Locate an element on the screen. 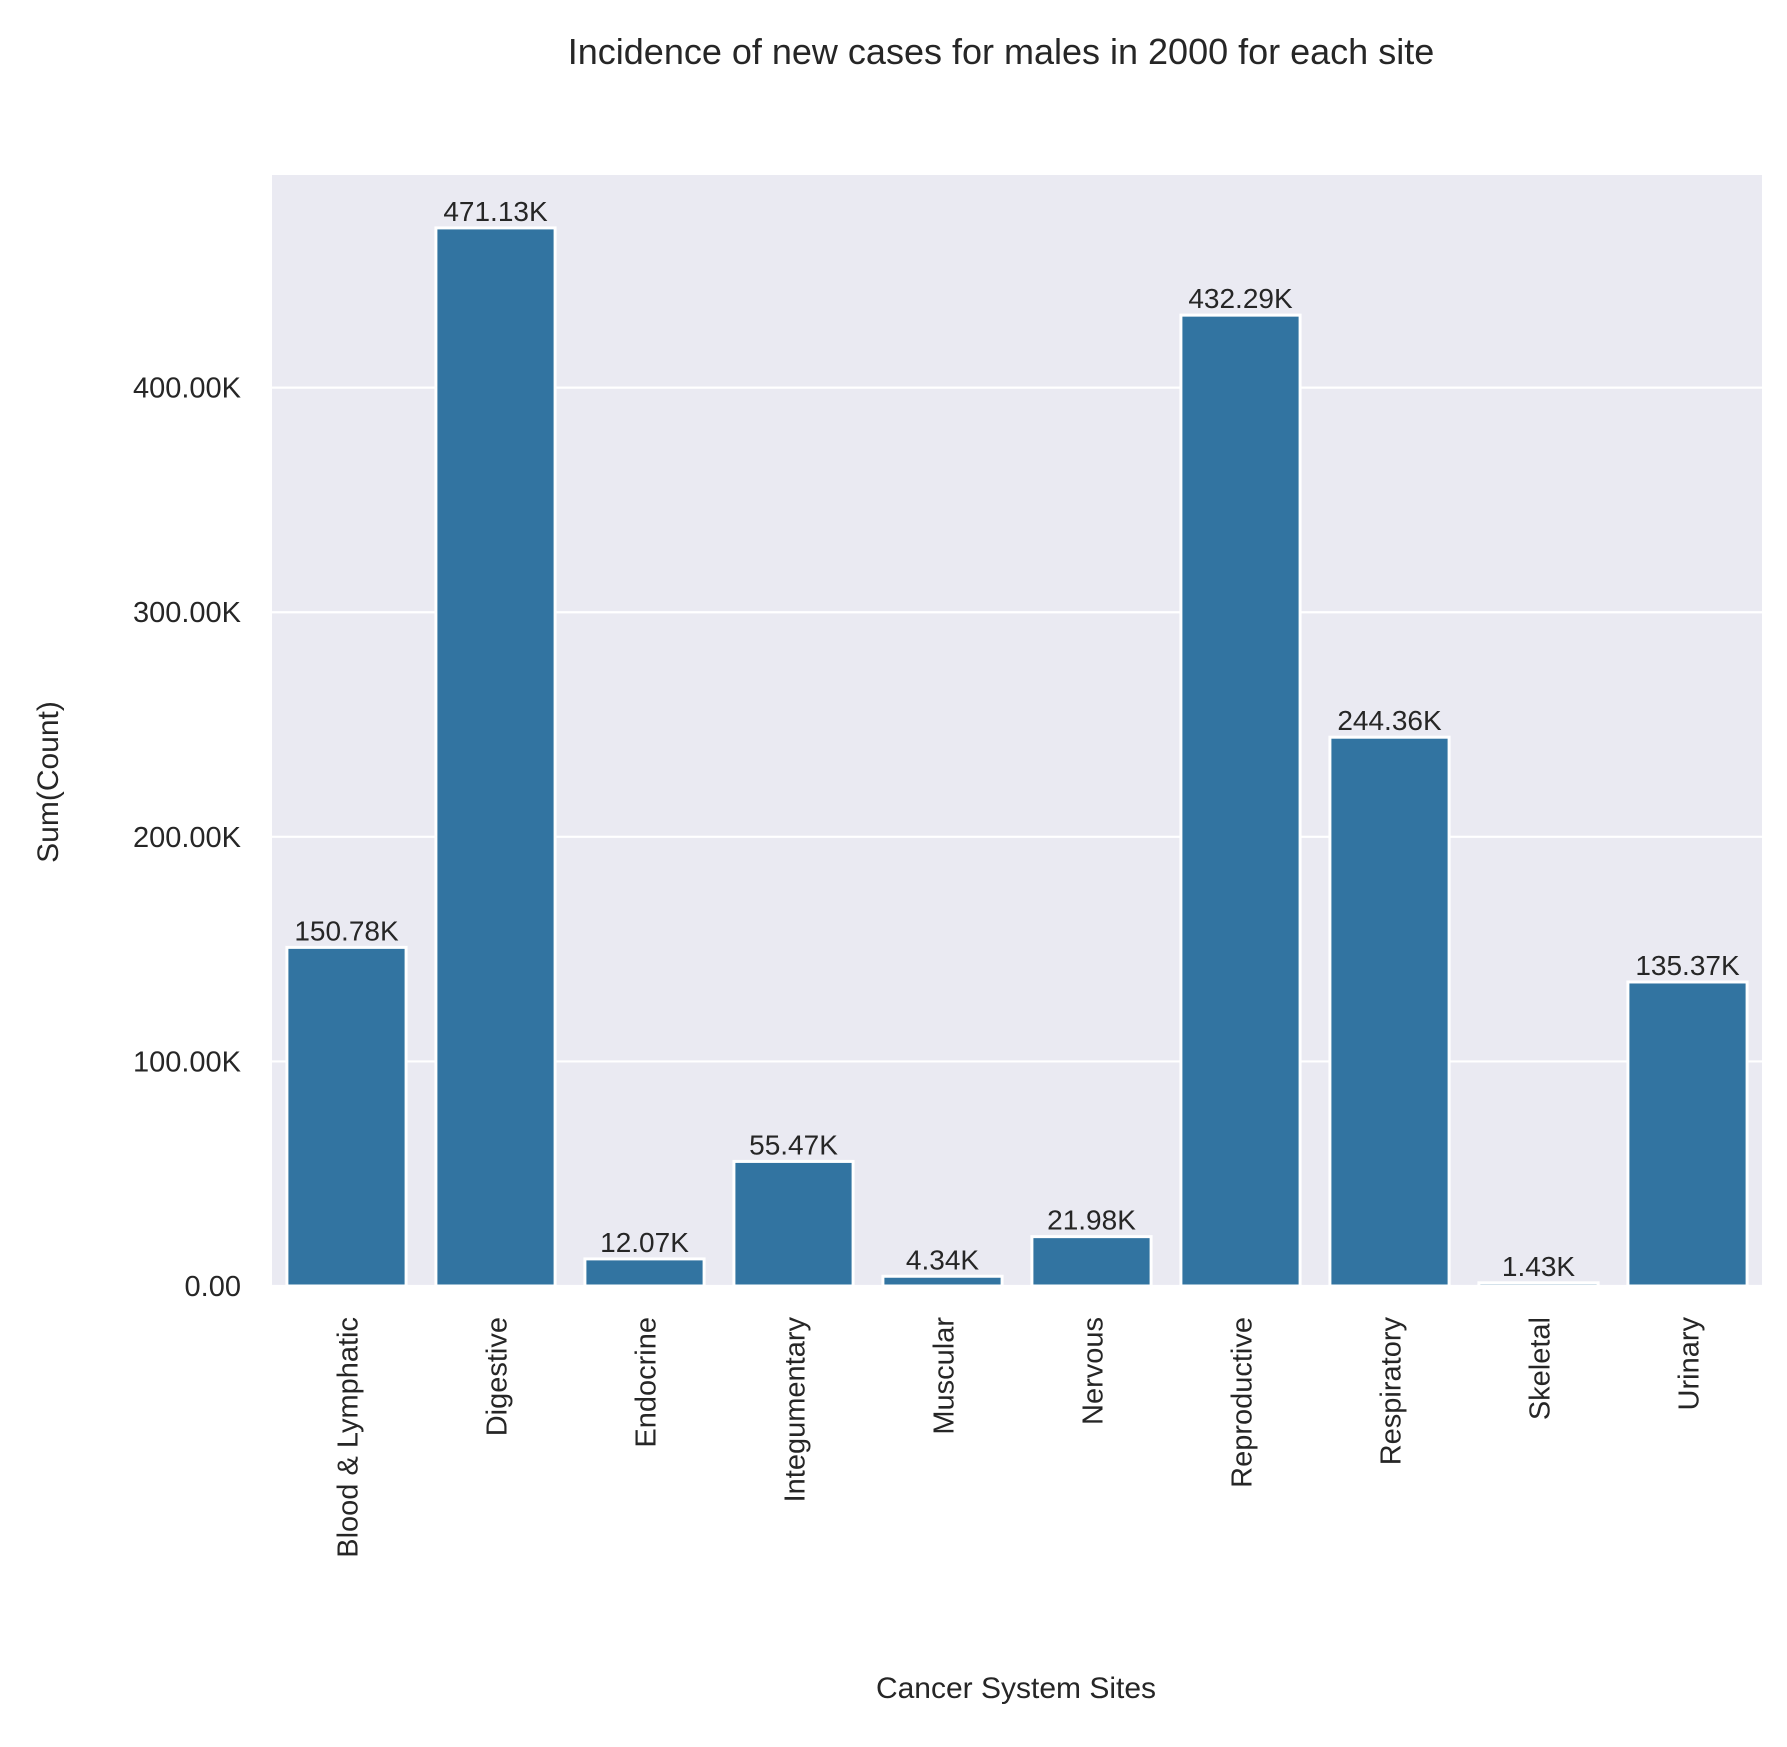 This screenshot has height=1747, width=1787. x-tick-label: Digestive is located at coordinates (498, 1376).